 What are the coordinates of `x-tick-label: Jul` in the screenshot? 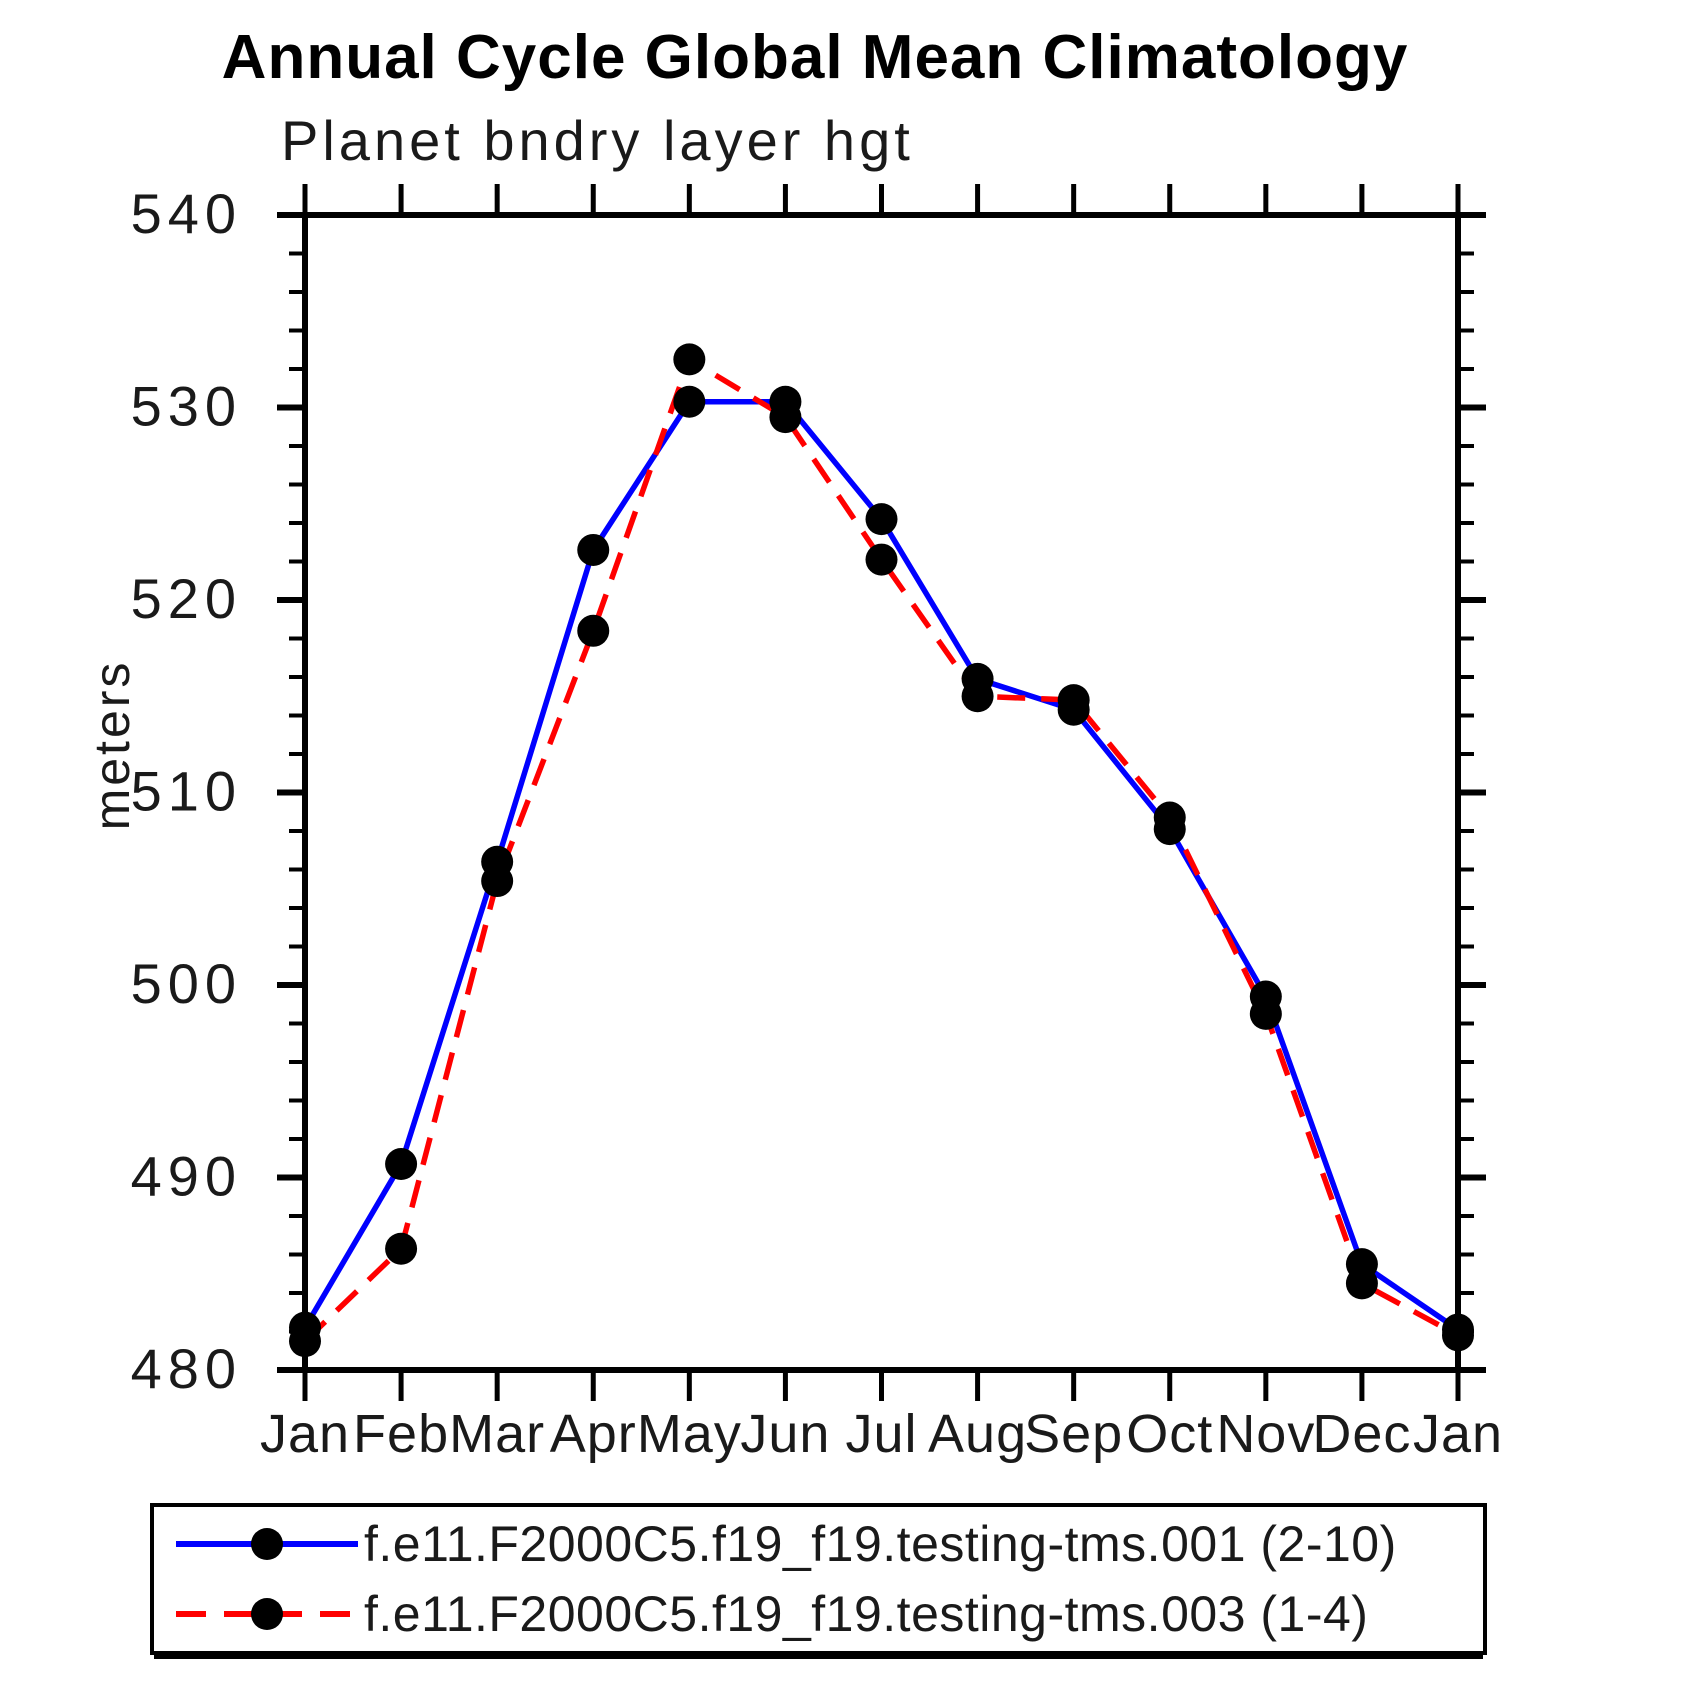 It's located at (881, 1434).